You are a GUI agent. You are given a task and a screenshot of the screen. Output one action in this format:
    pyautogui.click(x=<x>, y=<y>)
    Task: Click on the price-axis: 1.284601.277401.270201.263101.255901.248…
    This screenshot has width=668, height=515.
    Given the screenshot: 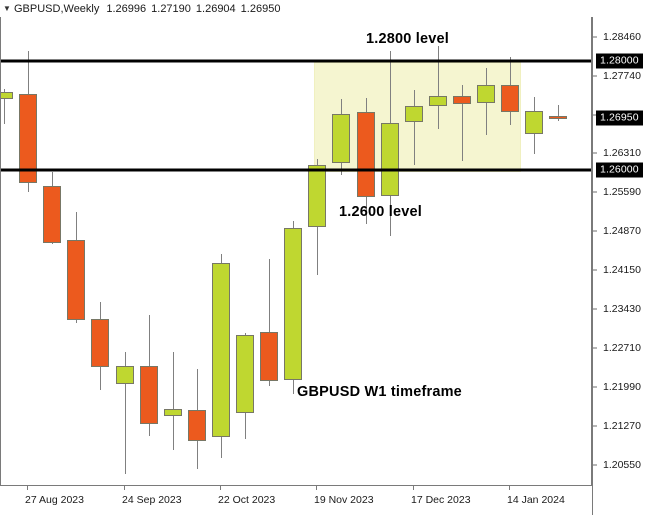 What is the action you would take?
    pyautogui.click(x=630, y=266)
    